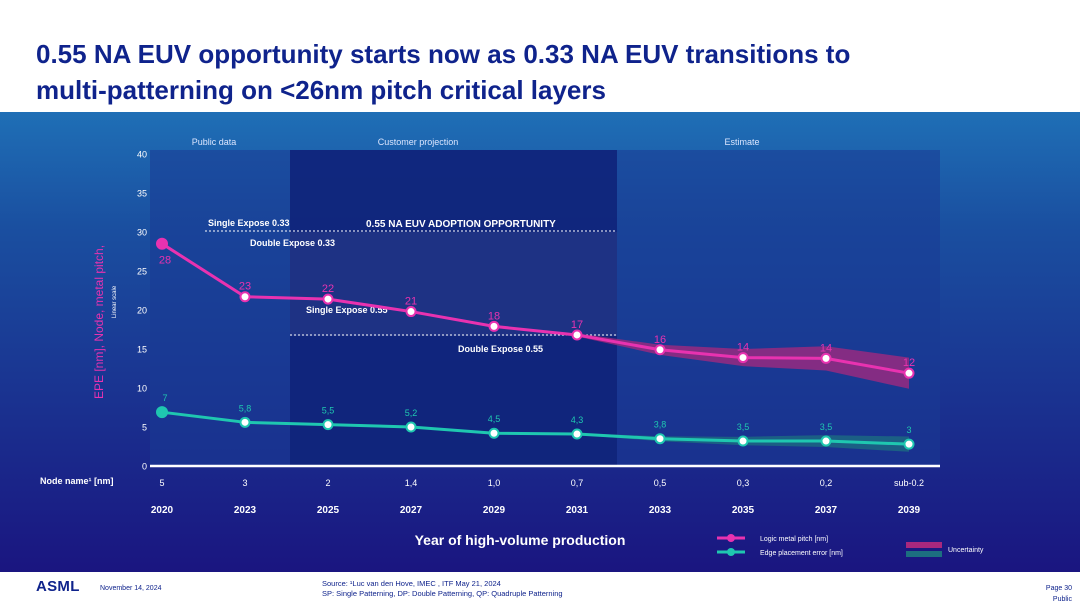 The height and width of the screenshot is (611, 1080). Describe the element at coordinates (115, 301) in the screenshot. I see `y-axis-sublabel: Linear scale` at that location.